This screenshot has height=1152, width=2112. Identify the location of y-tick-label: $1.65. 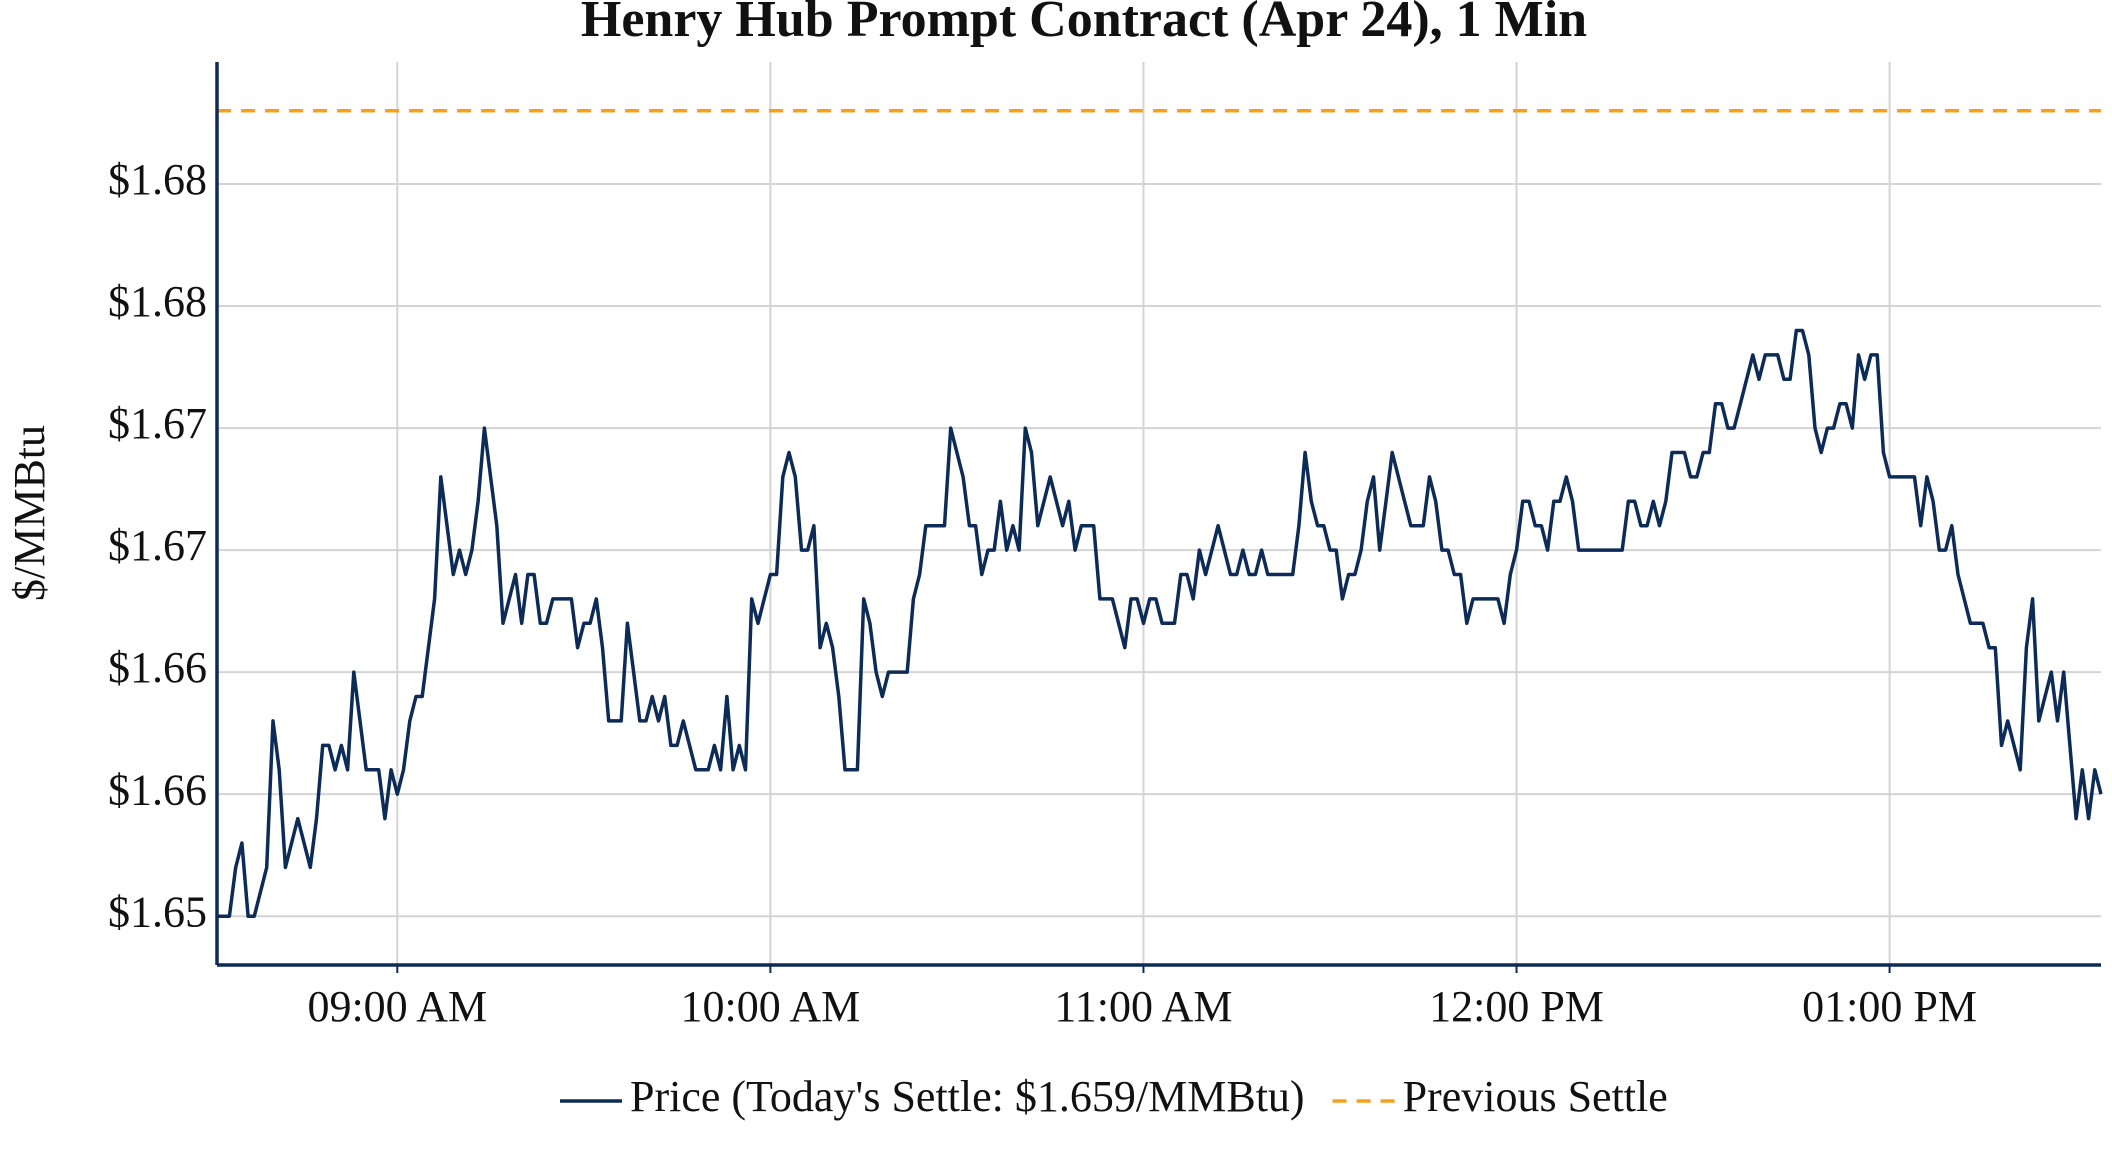
(157, 911).